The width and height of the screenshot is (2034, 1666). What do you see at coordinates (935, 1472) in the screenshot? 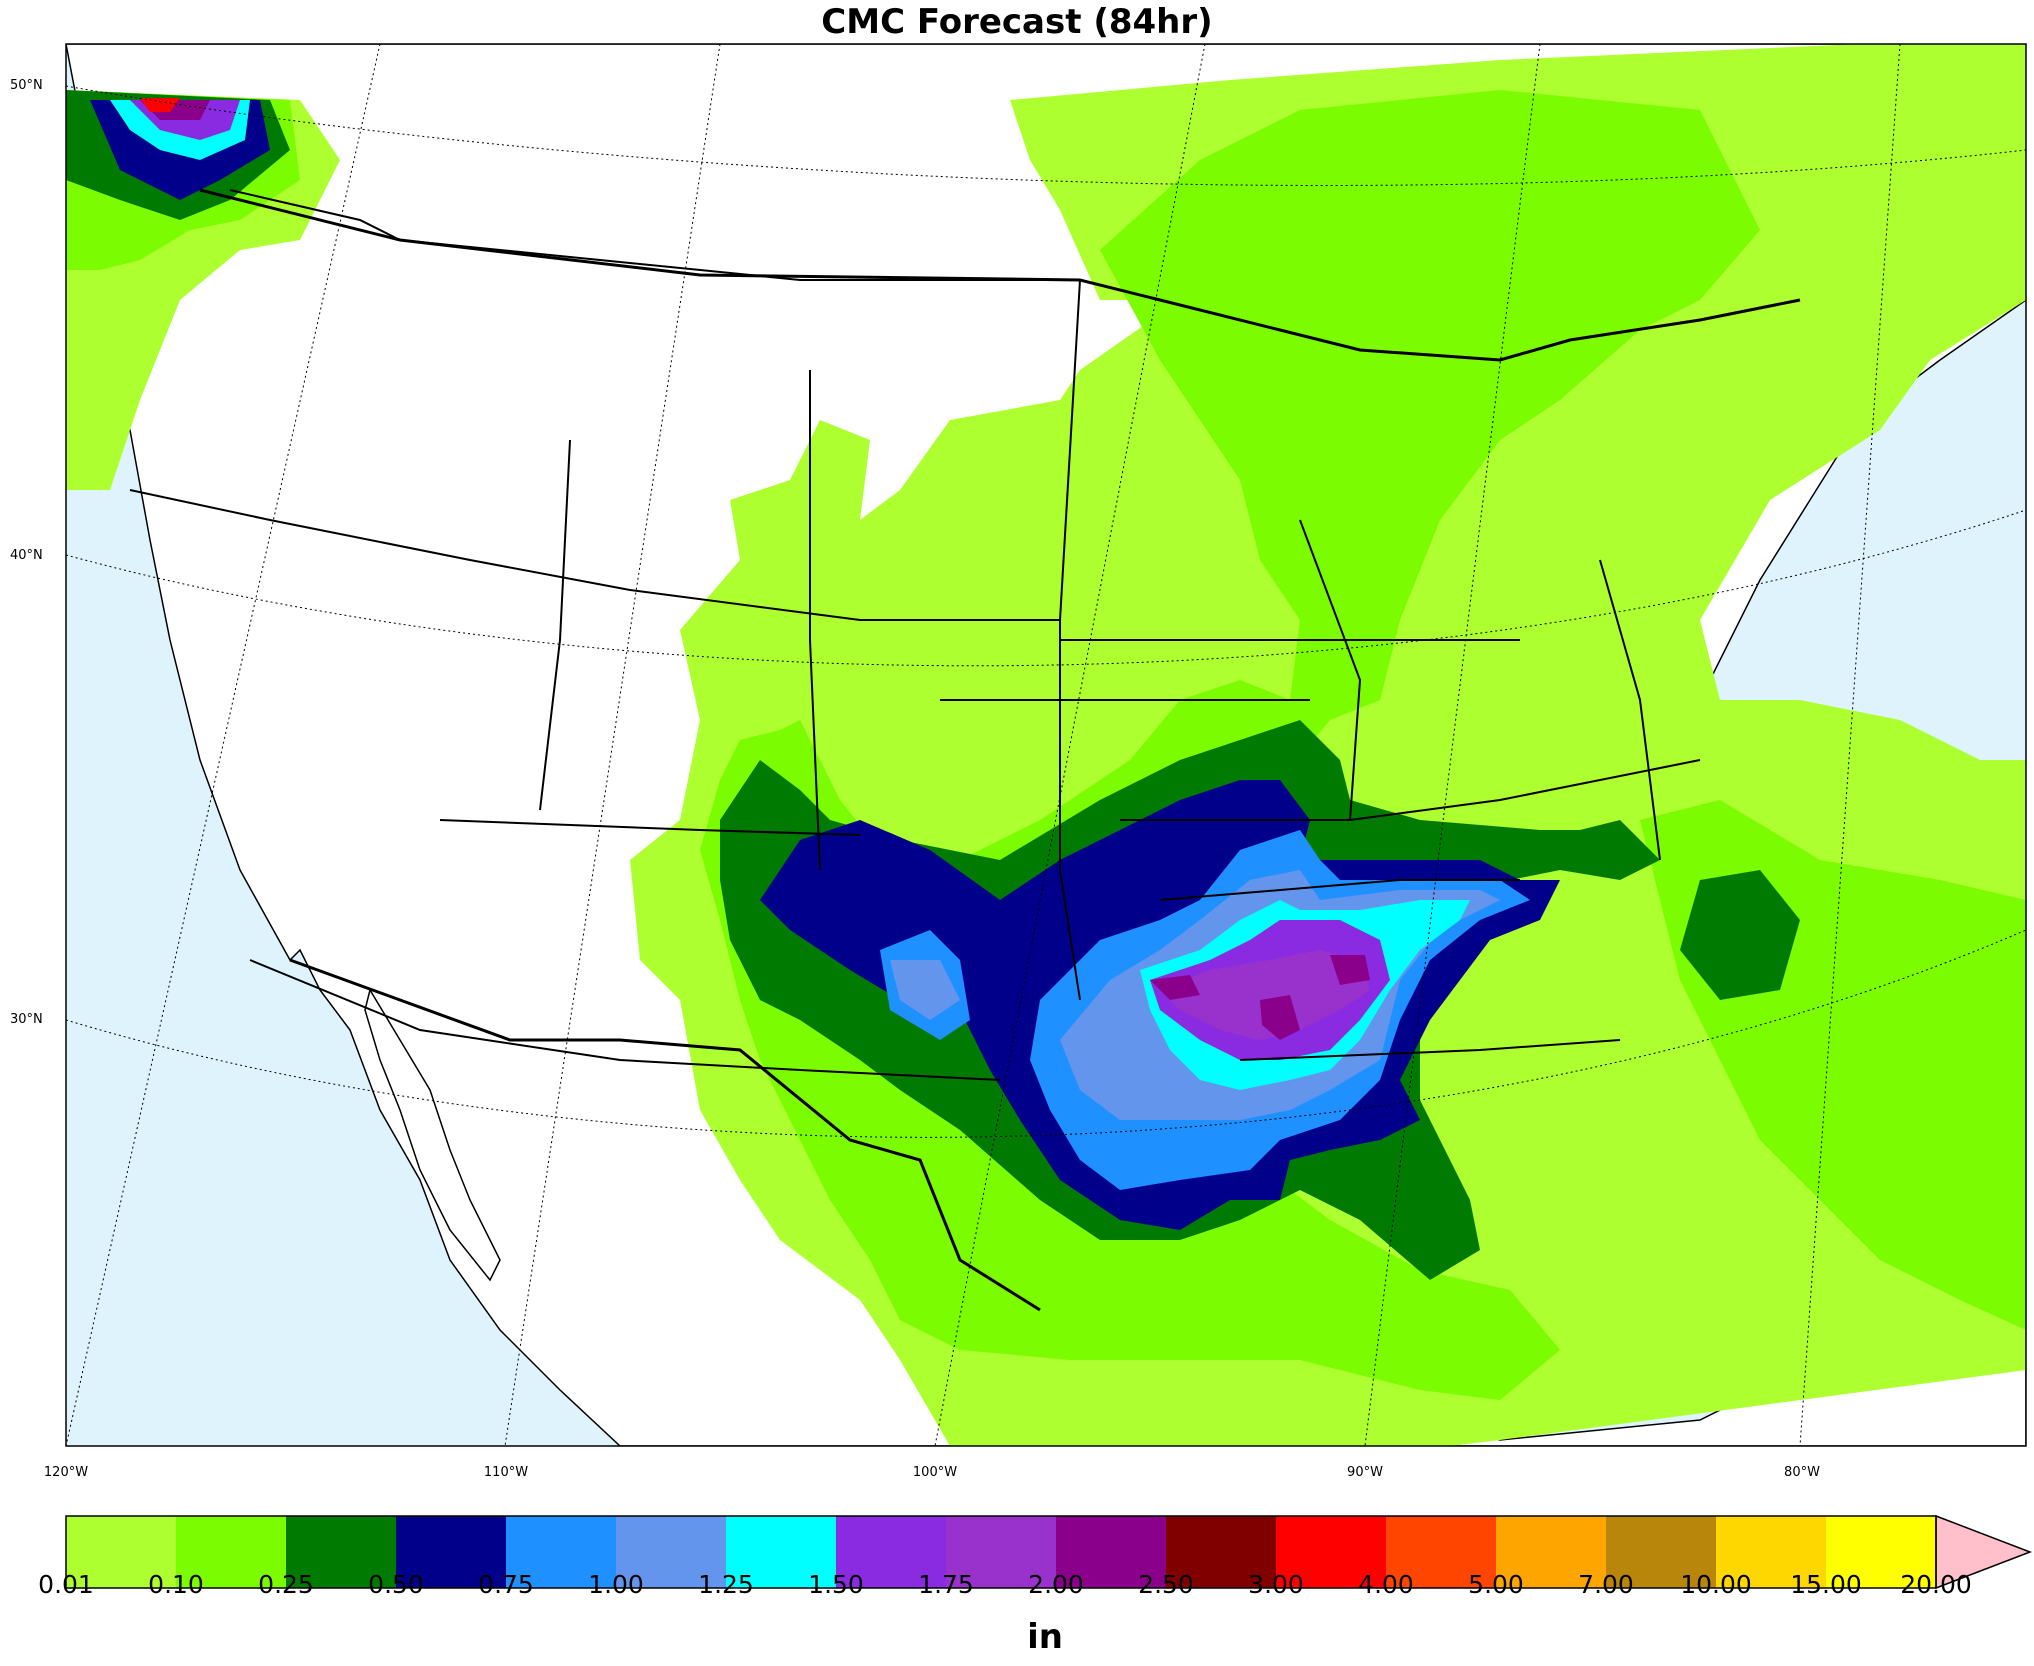
I see `lon-label-100w: 100°W` at bounding box center [935, 1472].